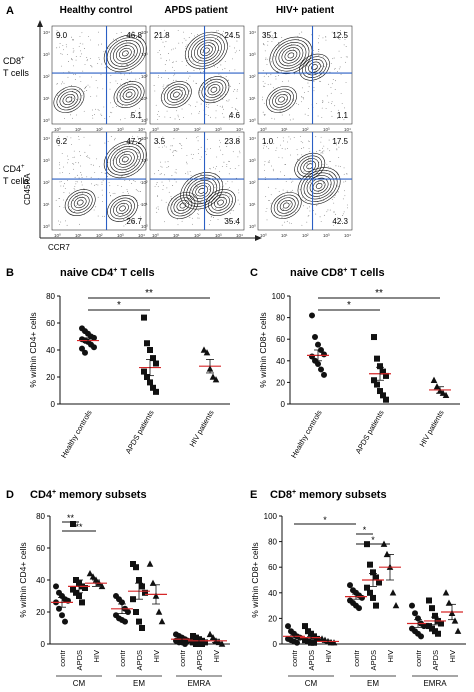 The height and width of the screenshot is (692, 474). What do you see at coordinates (271, 516) in the screenshot?
I see `y-tick-label: 100` at bounding box center [271, 516].